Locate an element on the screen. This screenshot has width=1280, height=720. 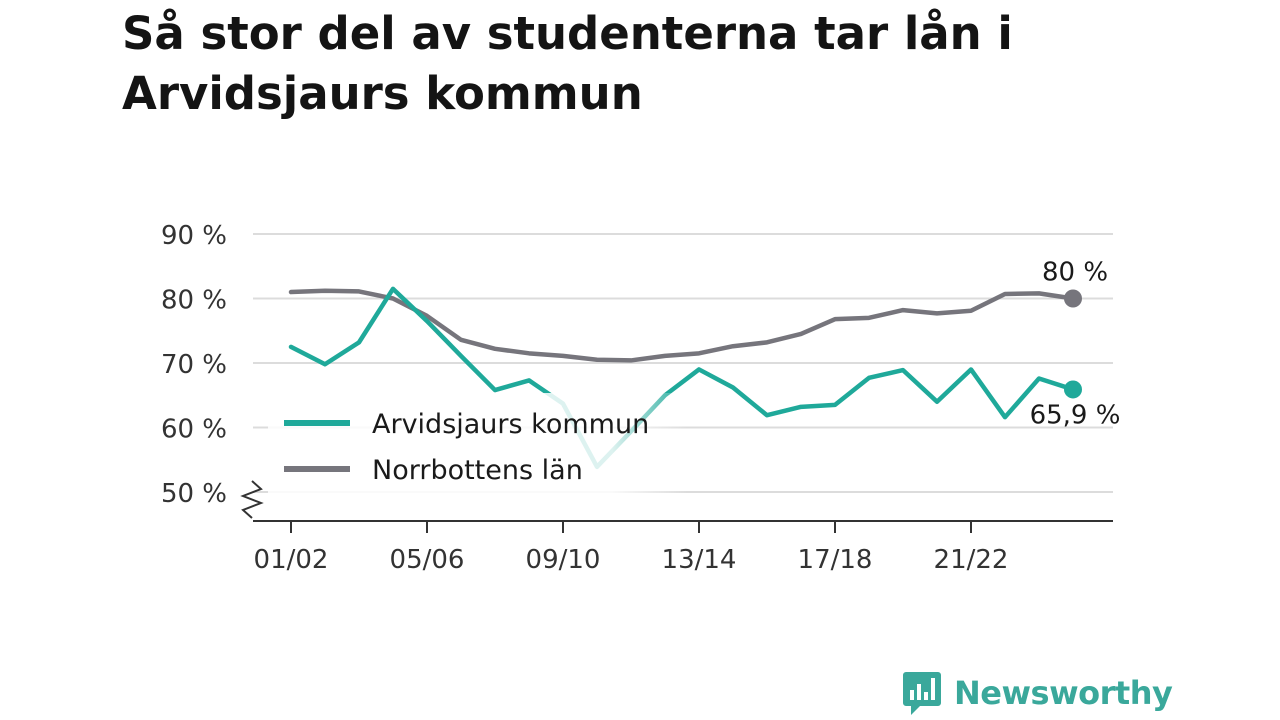
y-axis-ticks: 50 % 60 % 70 % 80 % 90 % is located at coordinates (212, 370).